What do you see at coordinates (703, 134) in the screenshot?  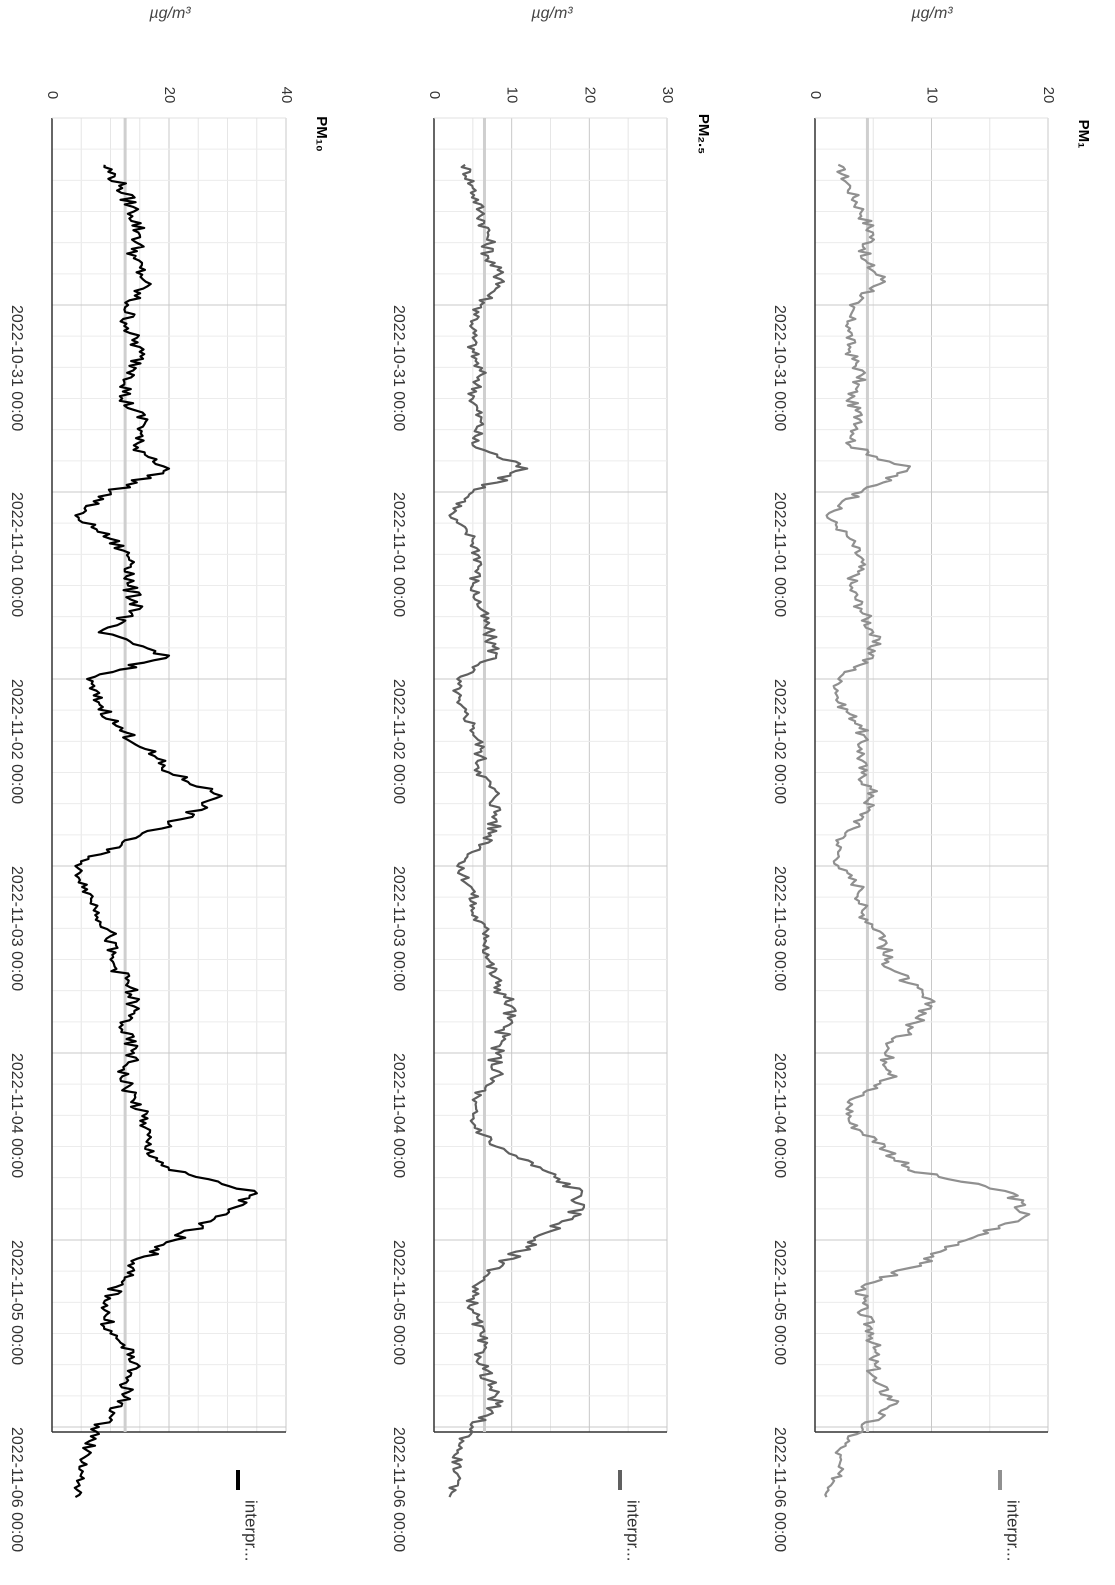 I see `panel-title: PM₂.₅` at bounding box center [703, 134].